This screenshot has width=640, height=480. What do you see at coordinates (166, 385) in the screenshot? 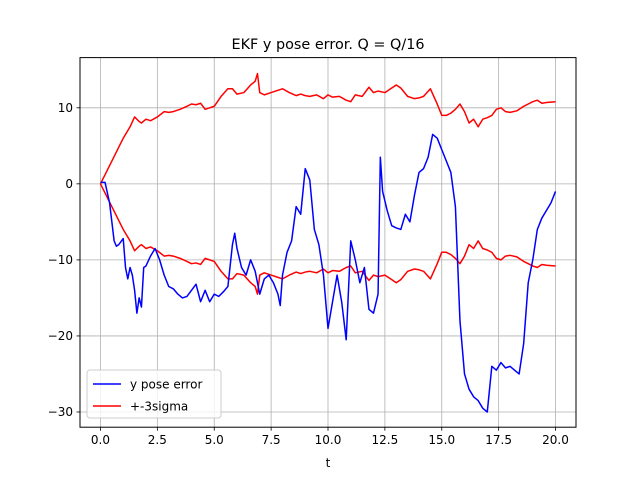
I see `legend-label-y-pose-error: y pose error` at bounding box center [166, 385].